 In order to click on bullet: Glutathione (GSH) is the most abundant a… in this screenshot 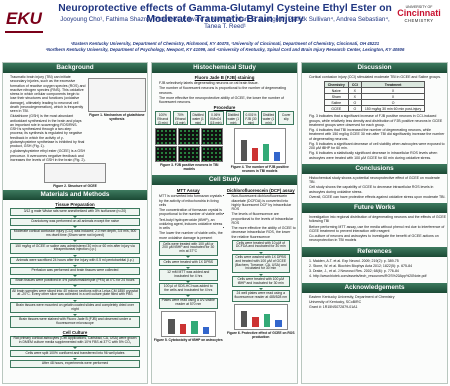, I will do `click(48, 131)`.